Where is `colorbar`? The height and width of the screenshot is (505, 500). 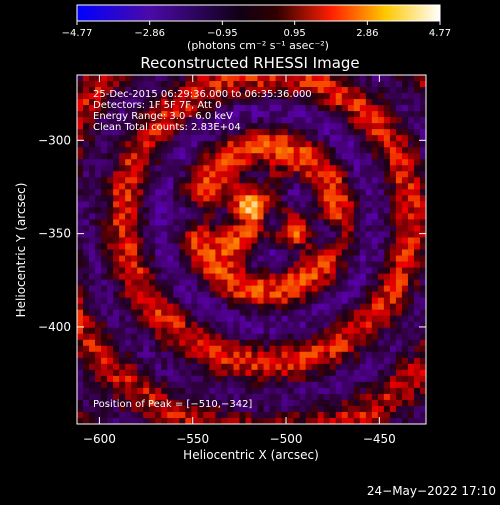 colorbar is located at coordinates (258, 13).